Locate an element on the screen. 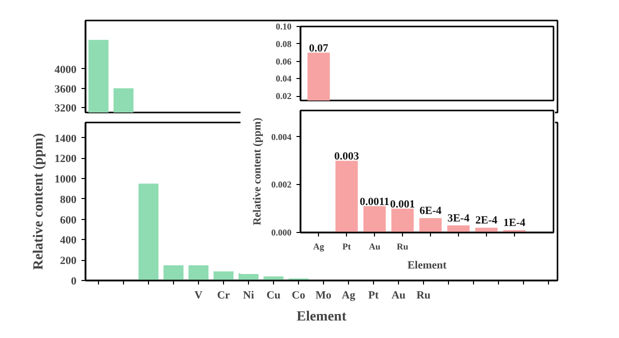 Image resolution: width=619 pixels, height=338 pixels. data-label: 3E-4 is located at coordinates (458, 218).